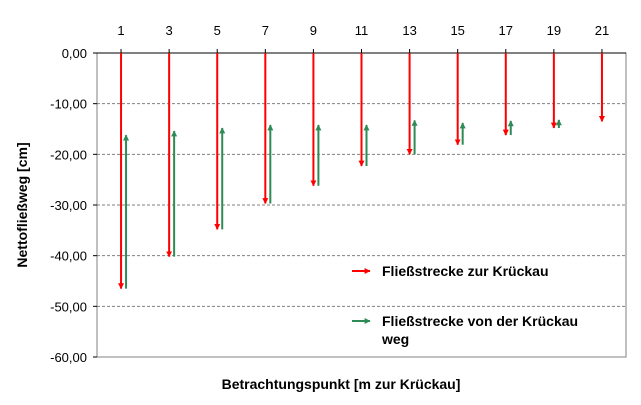 This screenshot has height=405, width=641. Describe the element at coordinates (22, 204) in the screenshot. I see `y-axis-title: Nettofließweg [cm]` at that location.